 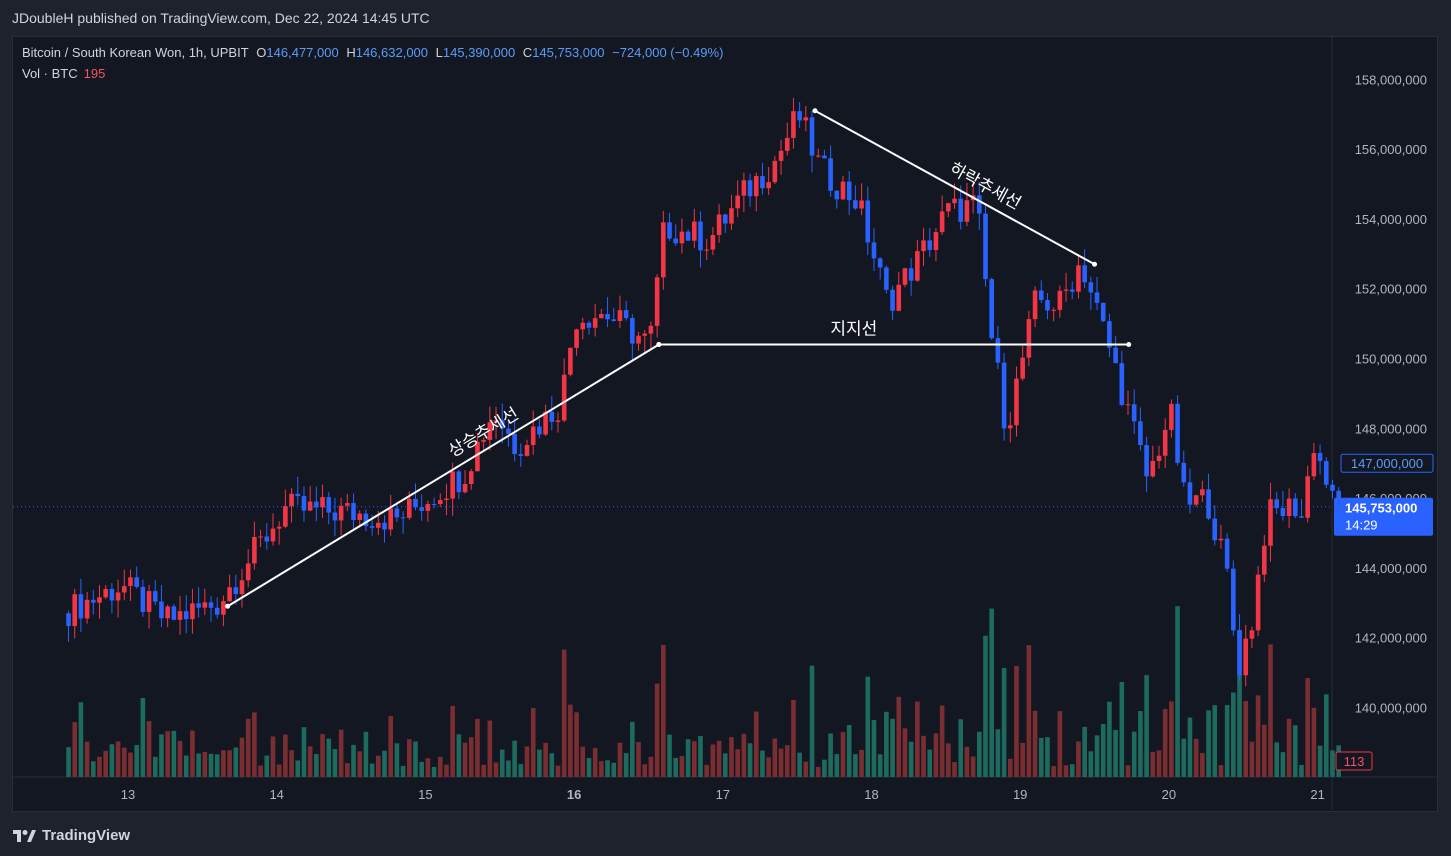 What do you see at coordinates (1391, 638) in the screenshot?
I see `y-tick-label: 142,000,000` at bounding box center [1391, 638].